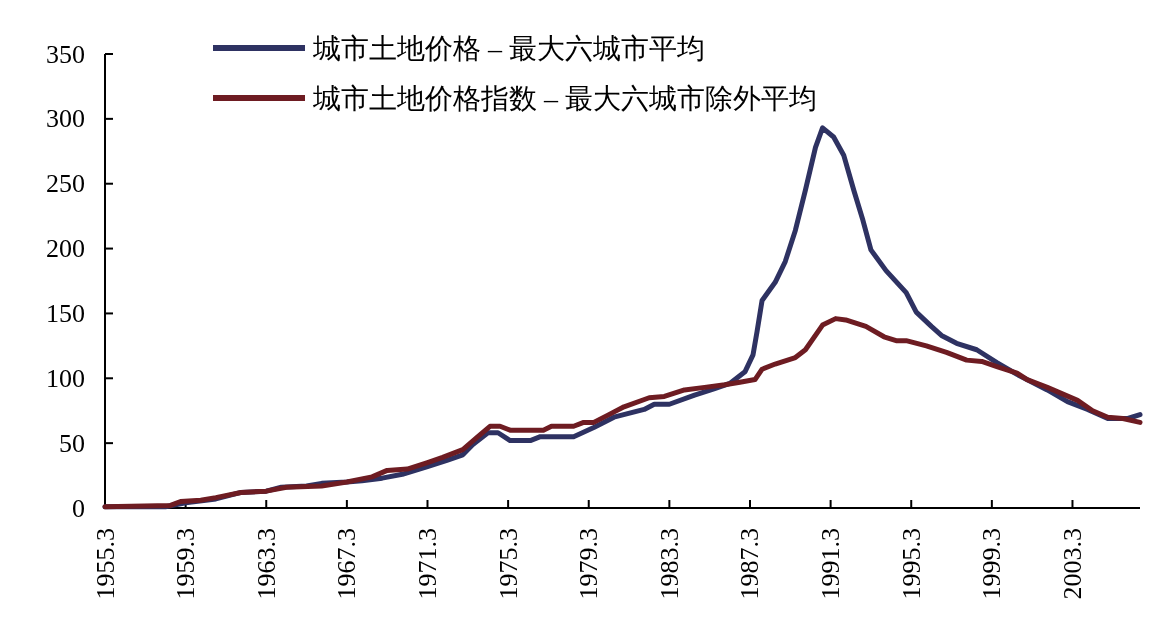 This screenshot has height=644, width=1157. Describe the element at coordinates (1072, 564) in the screenshot. I see `x-tick-label: 2003.3` at that location.